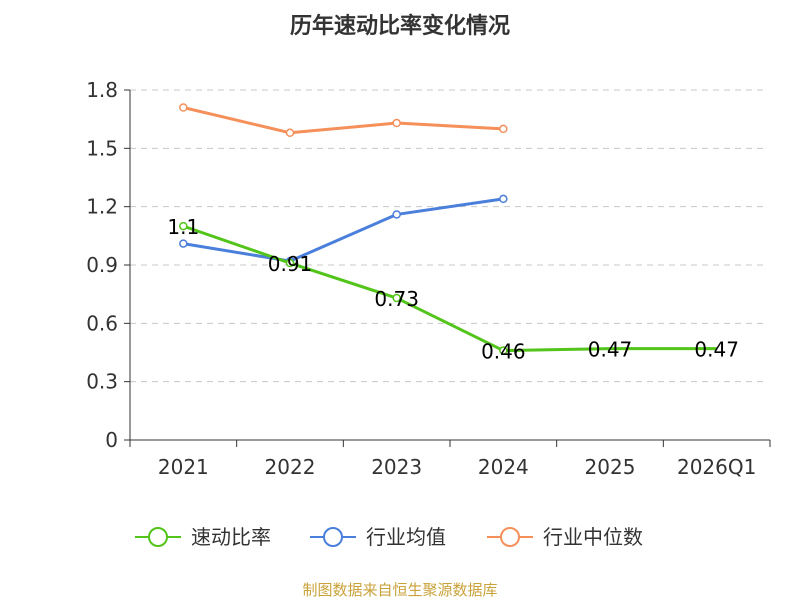  Describe the element at coordinates (102, 265) in the screenshot. I see `y-tick-label: 0.9` at that location.